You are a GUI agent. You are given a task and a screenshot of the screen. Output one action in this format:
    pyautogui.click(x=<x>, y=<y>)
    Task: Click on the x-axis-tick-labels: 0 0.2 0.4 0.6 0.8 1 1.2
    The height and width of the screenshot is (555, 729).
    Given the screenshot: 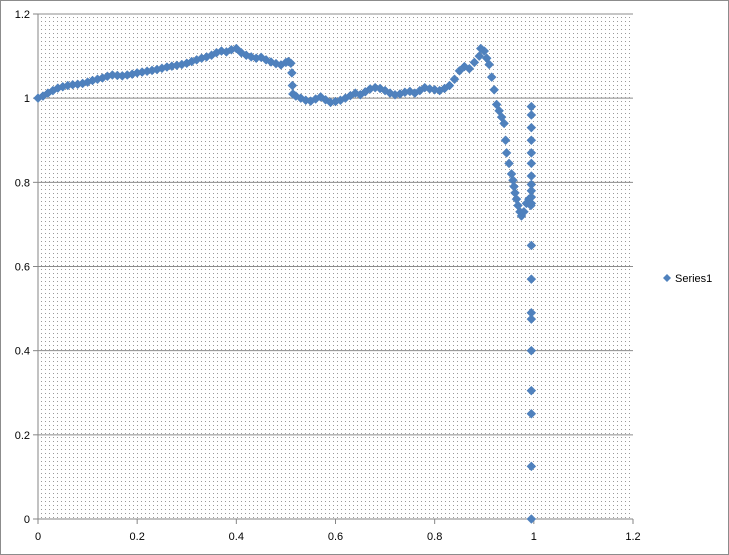 What is the action you would take?
    pyautogui.click(x=338, y=537)
    